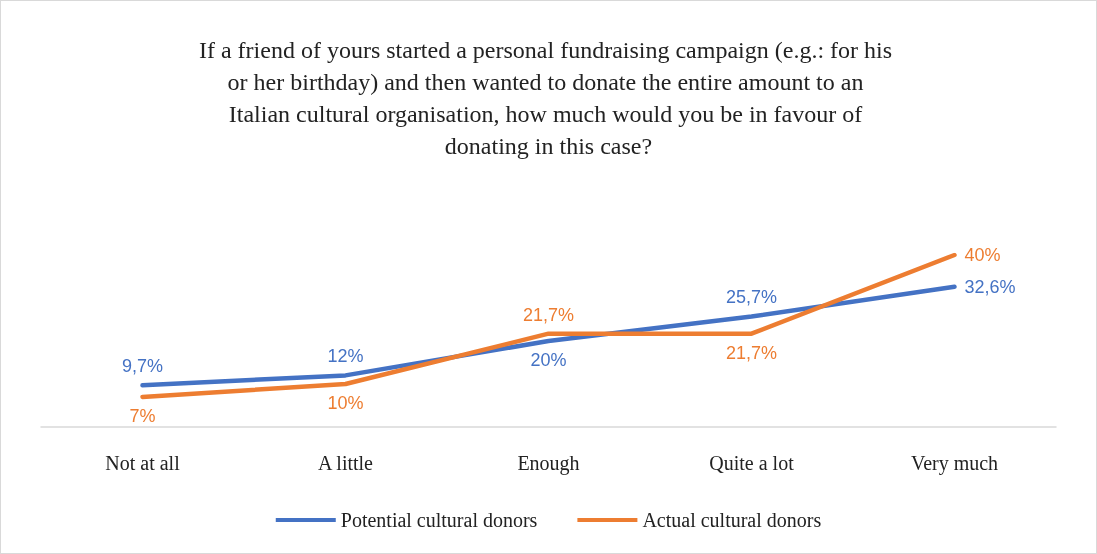 This screenshot has width=1097, height=554. What do you see at coordinates (982, 255) in the screenshot?
I see `data-label: 40%` at bounding box center [982, 255].